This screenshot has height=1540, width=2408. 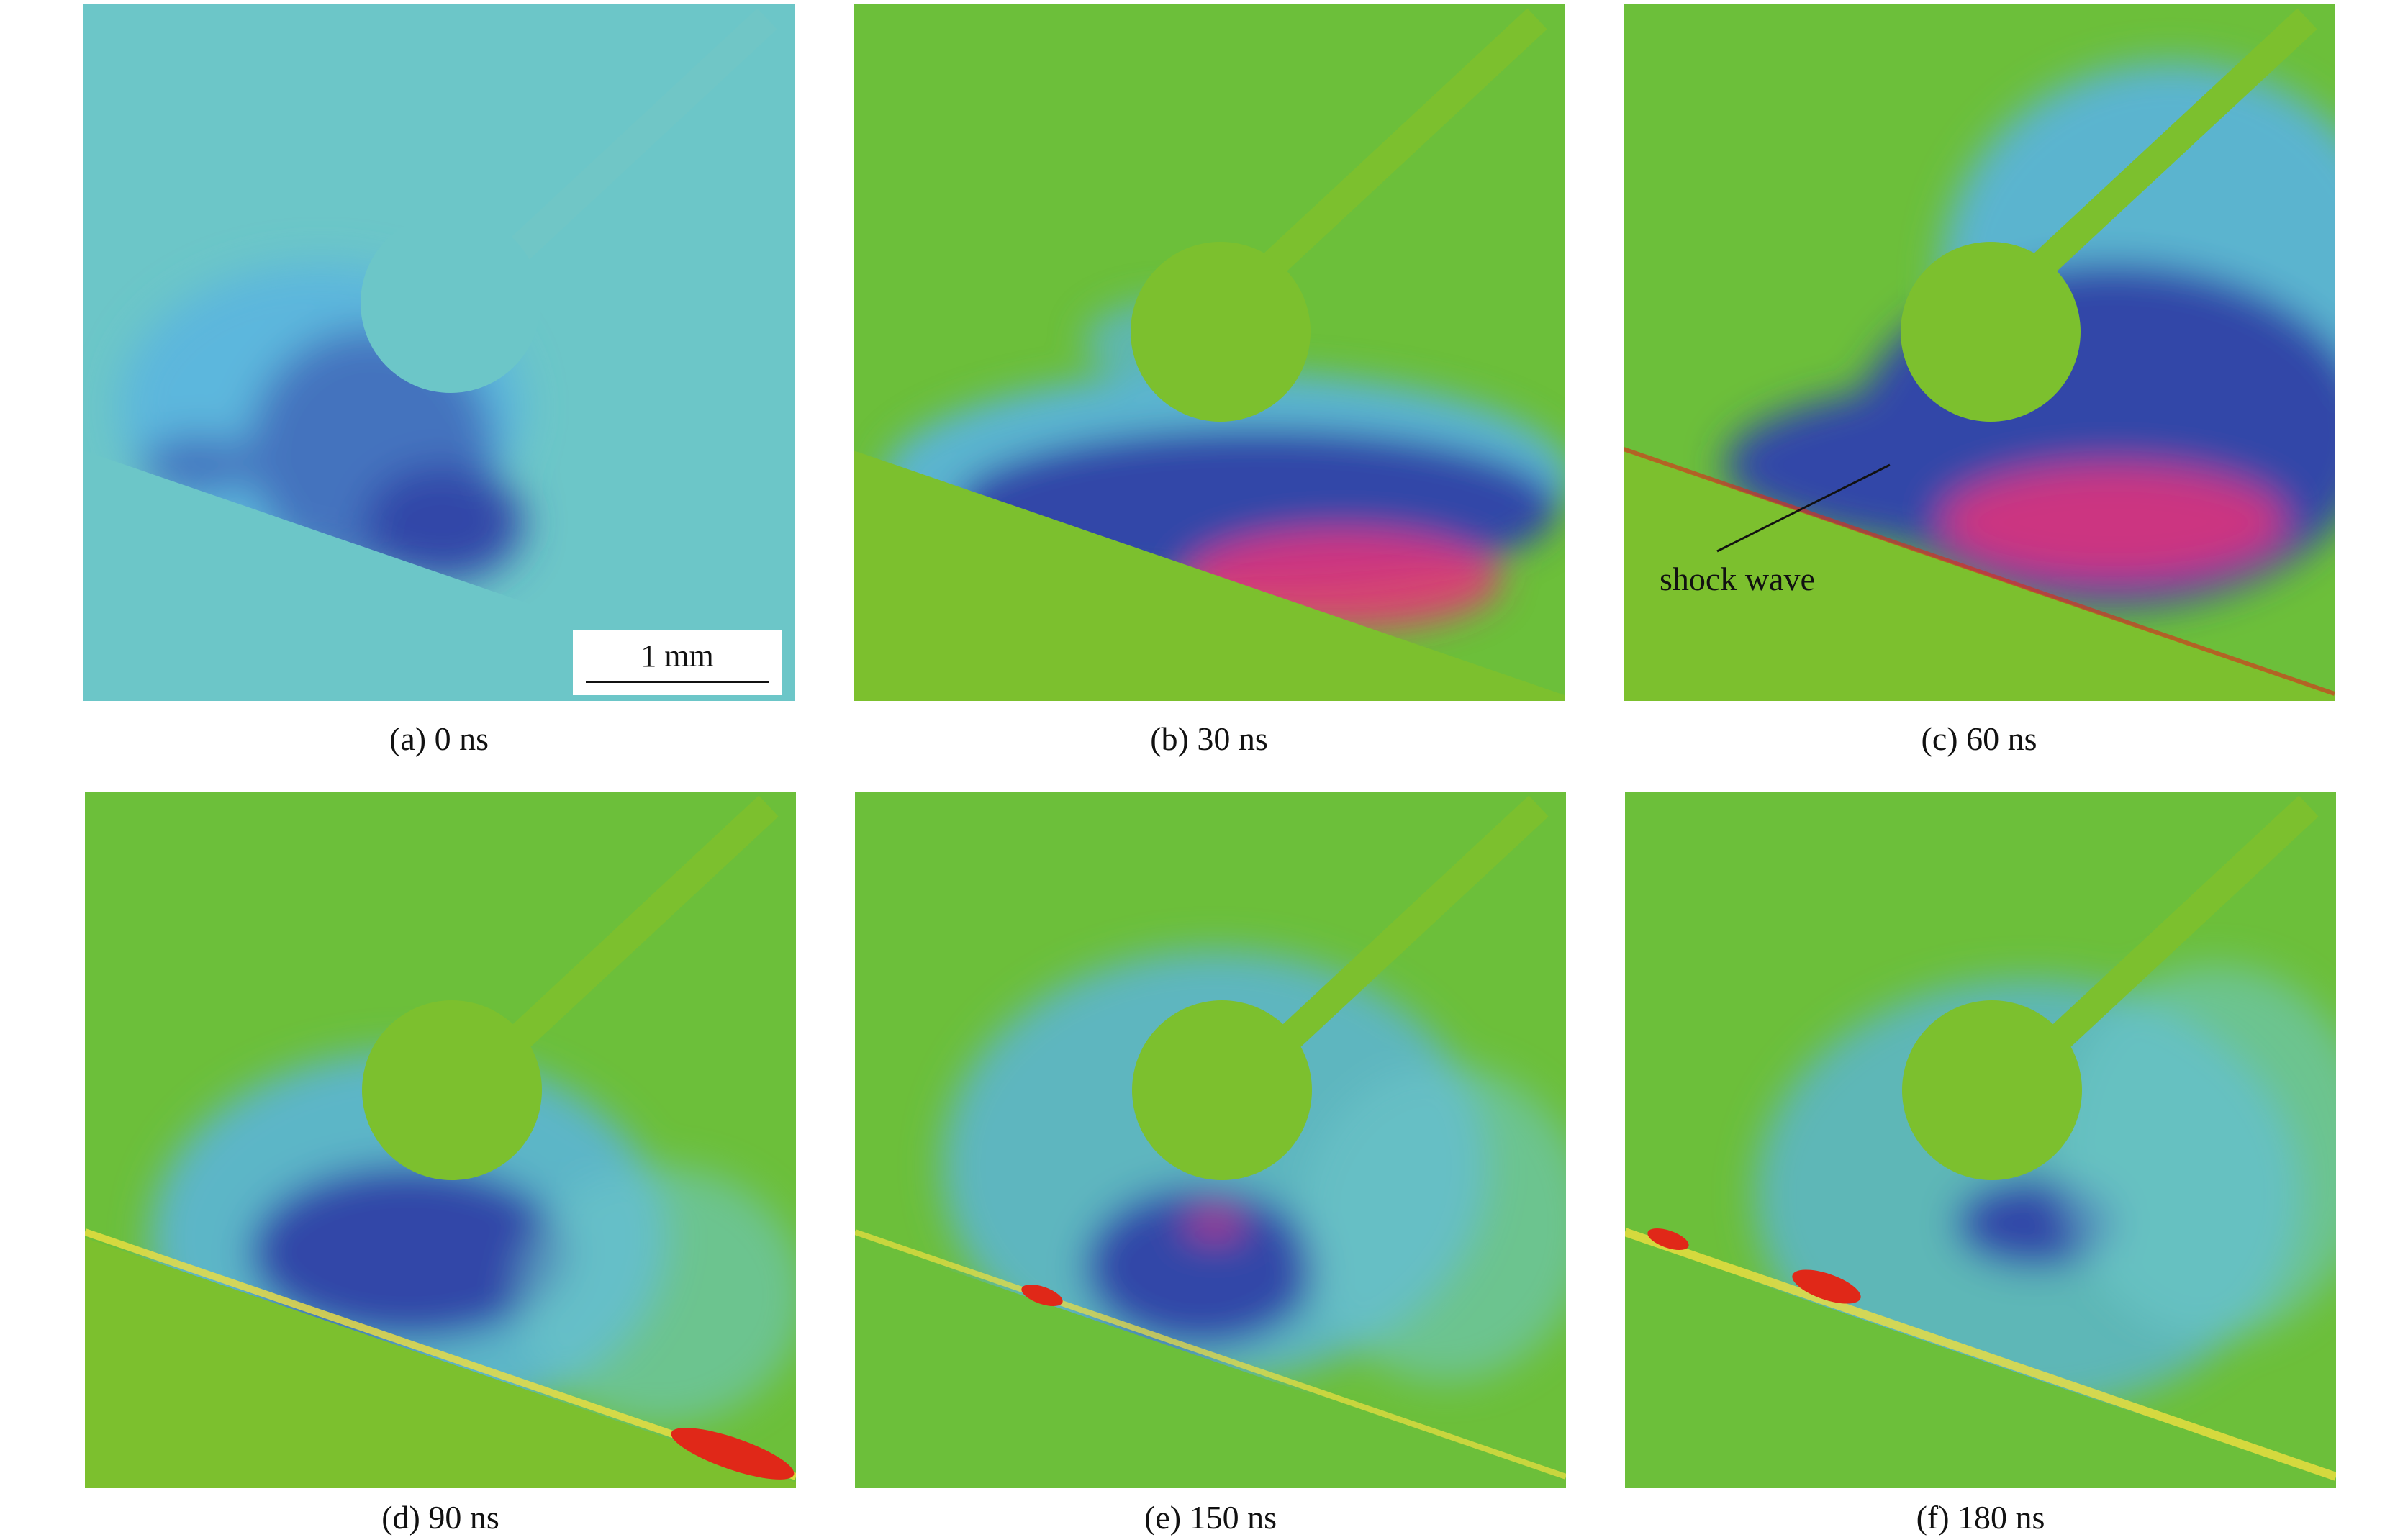 I want to click on panel-c-image: shock wave, so click(x=1979, y=352).